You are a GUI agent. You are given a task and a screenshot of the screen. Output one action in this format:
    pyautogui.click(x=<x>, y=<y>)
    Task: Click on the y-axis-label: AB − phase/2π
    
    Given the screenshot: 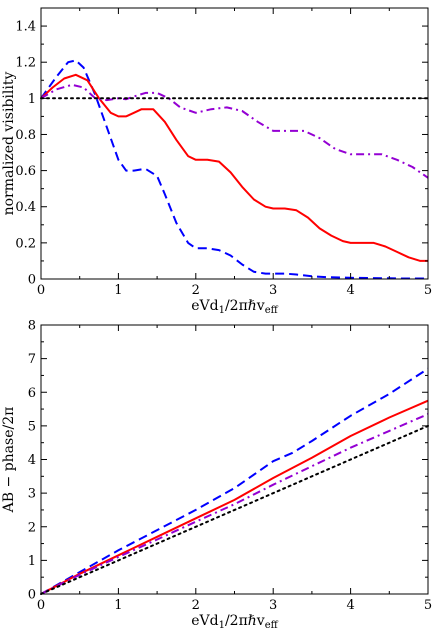 What is the action you would take?
    pyautogui.click(x=9, y=460)
    